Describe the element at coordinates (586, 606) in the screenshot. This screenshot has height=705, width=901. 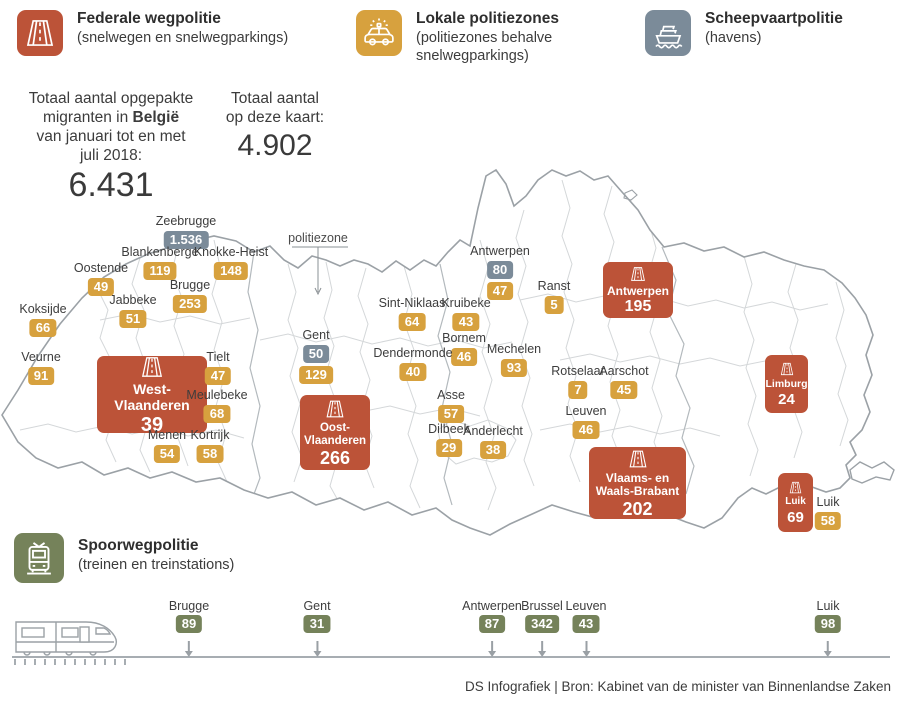
I see `station-label: Leuven` at that location.